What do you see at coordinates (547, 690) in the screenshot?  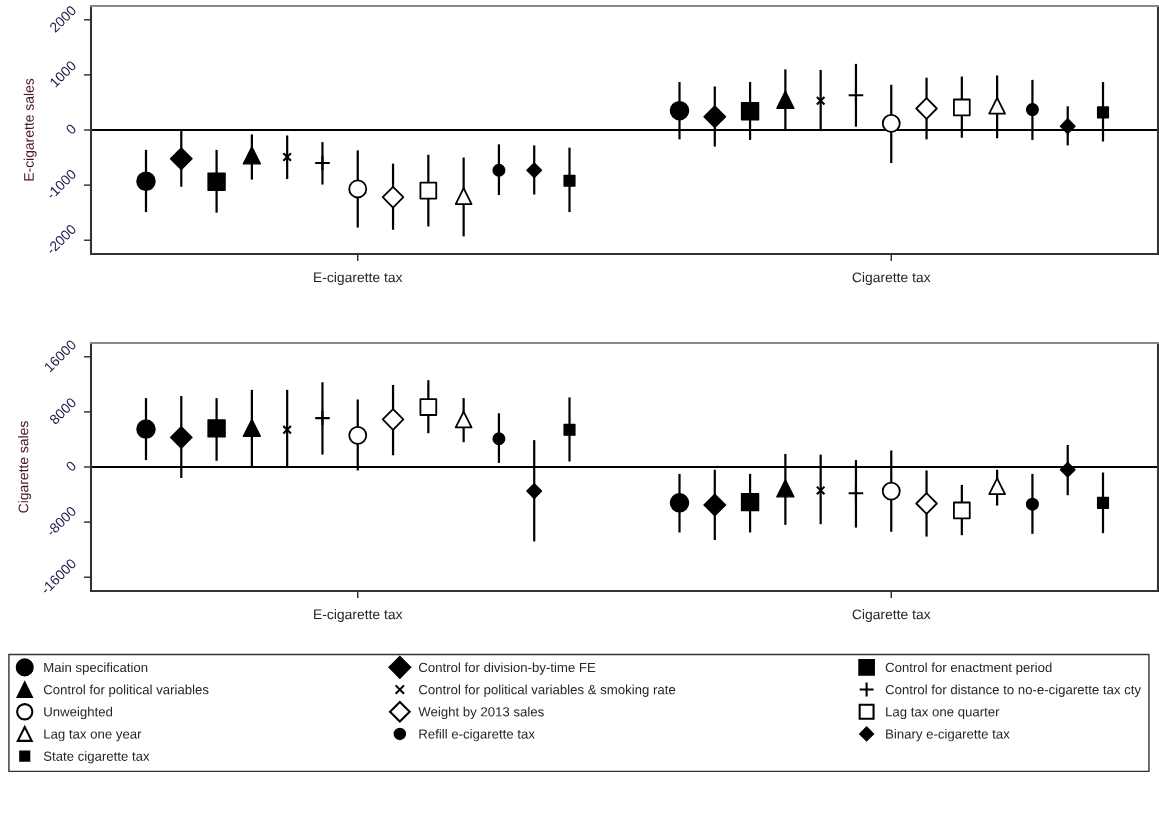 I see `legend-label: Control for political variables & smoking rate` at bounding box center [547, 690].